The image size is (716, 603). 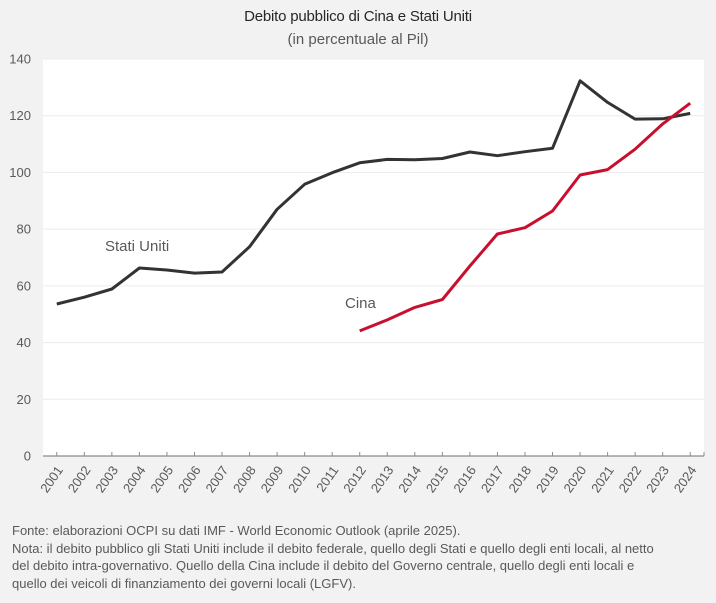 I want to click on x-tick-label: 2018, so click(x=519, y=479).